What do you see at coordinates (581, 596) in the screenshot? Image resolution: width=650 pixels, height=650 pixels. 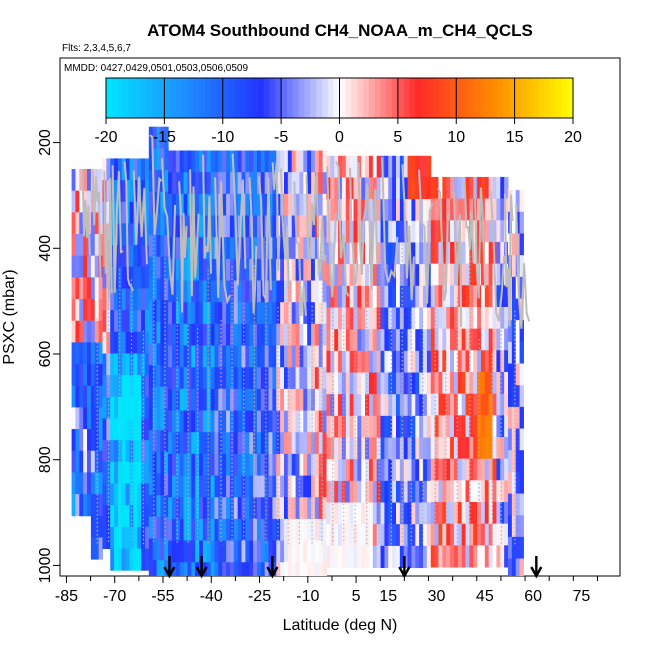 I see `x-tick-label: 75` at bounding box center [581, 596].